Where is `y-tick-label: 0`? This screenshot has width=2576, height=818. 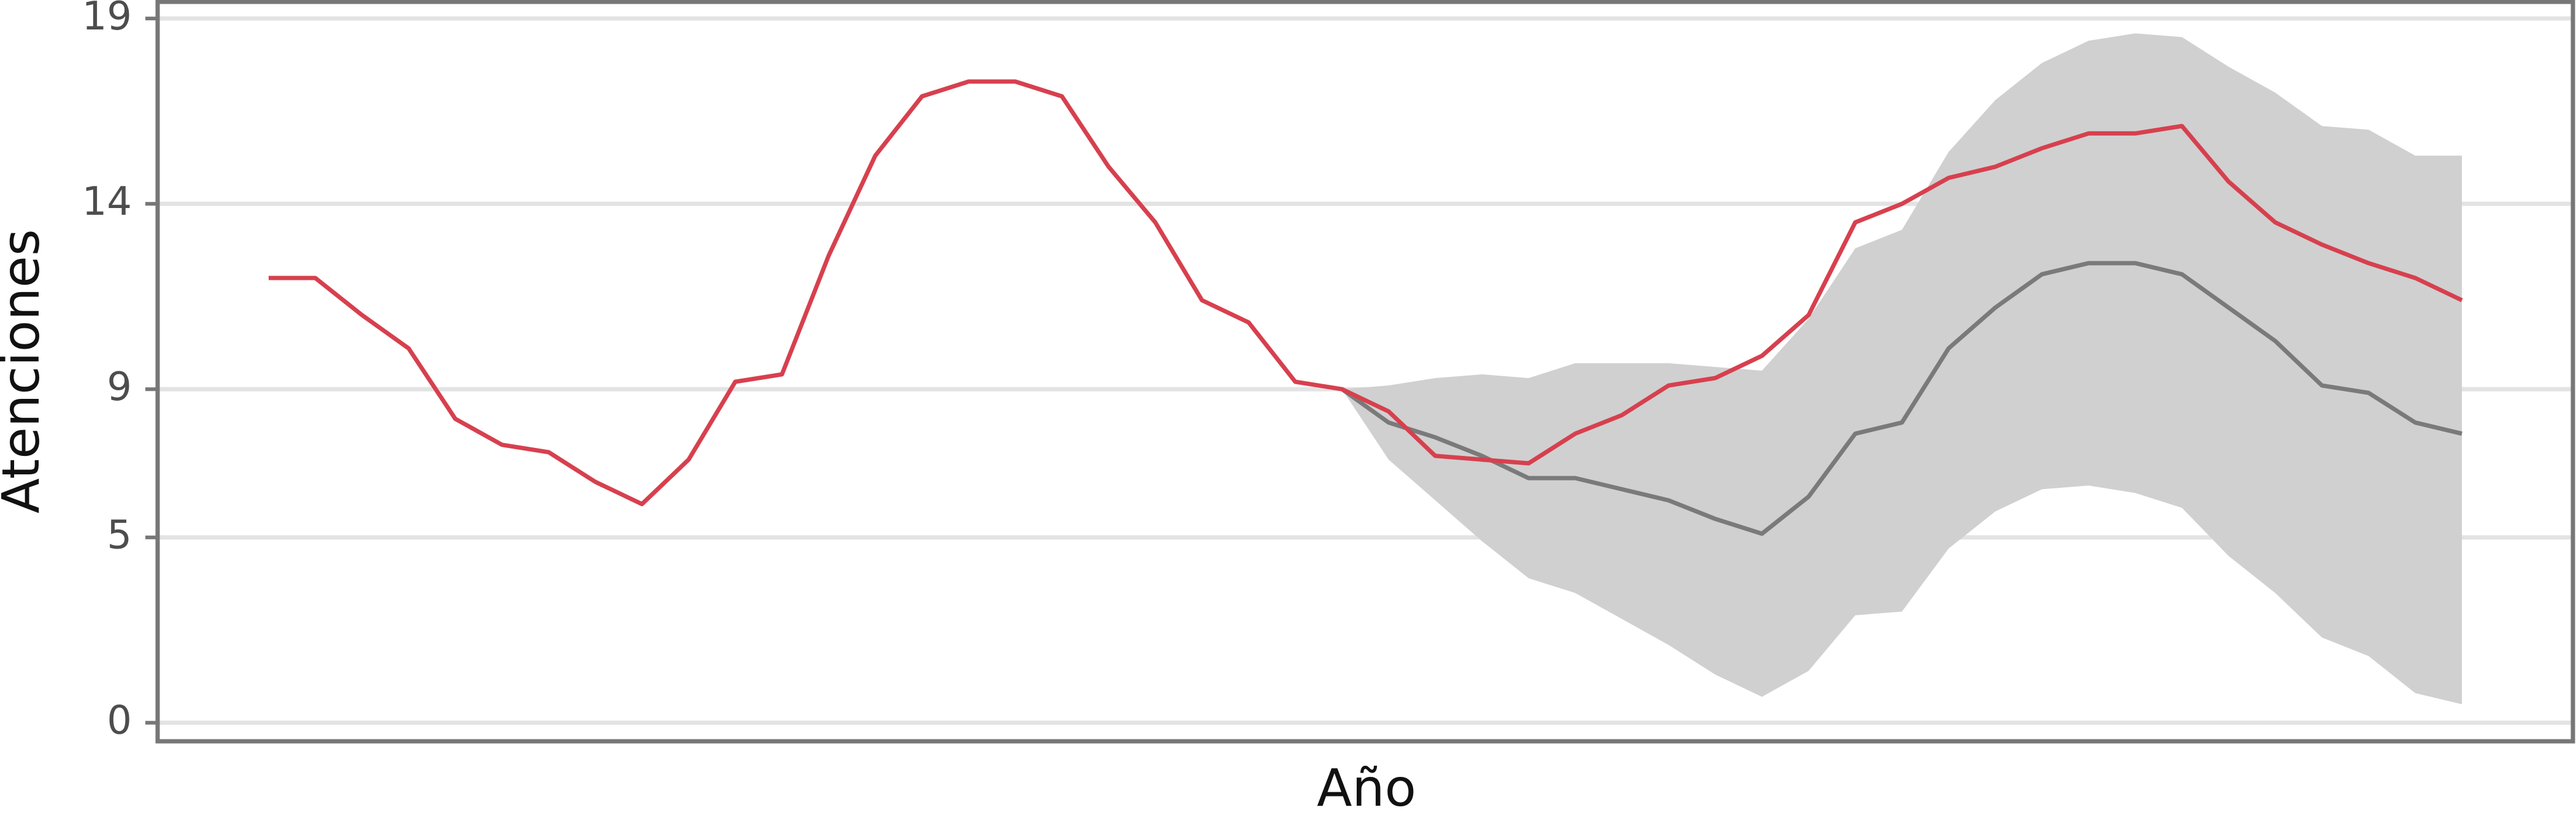
y-tick-label: 0 is located at coordinates (119, 720).